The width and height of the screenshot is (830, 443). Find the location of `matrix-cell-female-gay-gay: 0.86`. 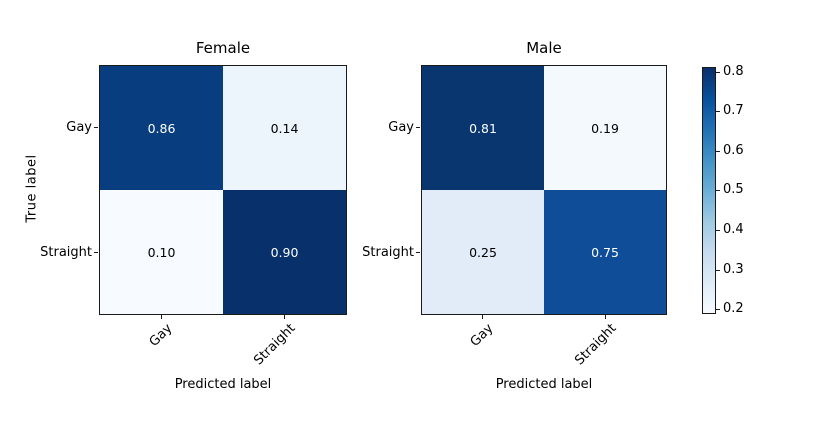

matrix-cell-female-gay-gay: 0.86 is located at coordinates (161, 128).